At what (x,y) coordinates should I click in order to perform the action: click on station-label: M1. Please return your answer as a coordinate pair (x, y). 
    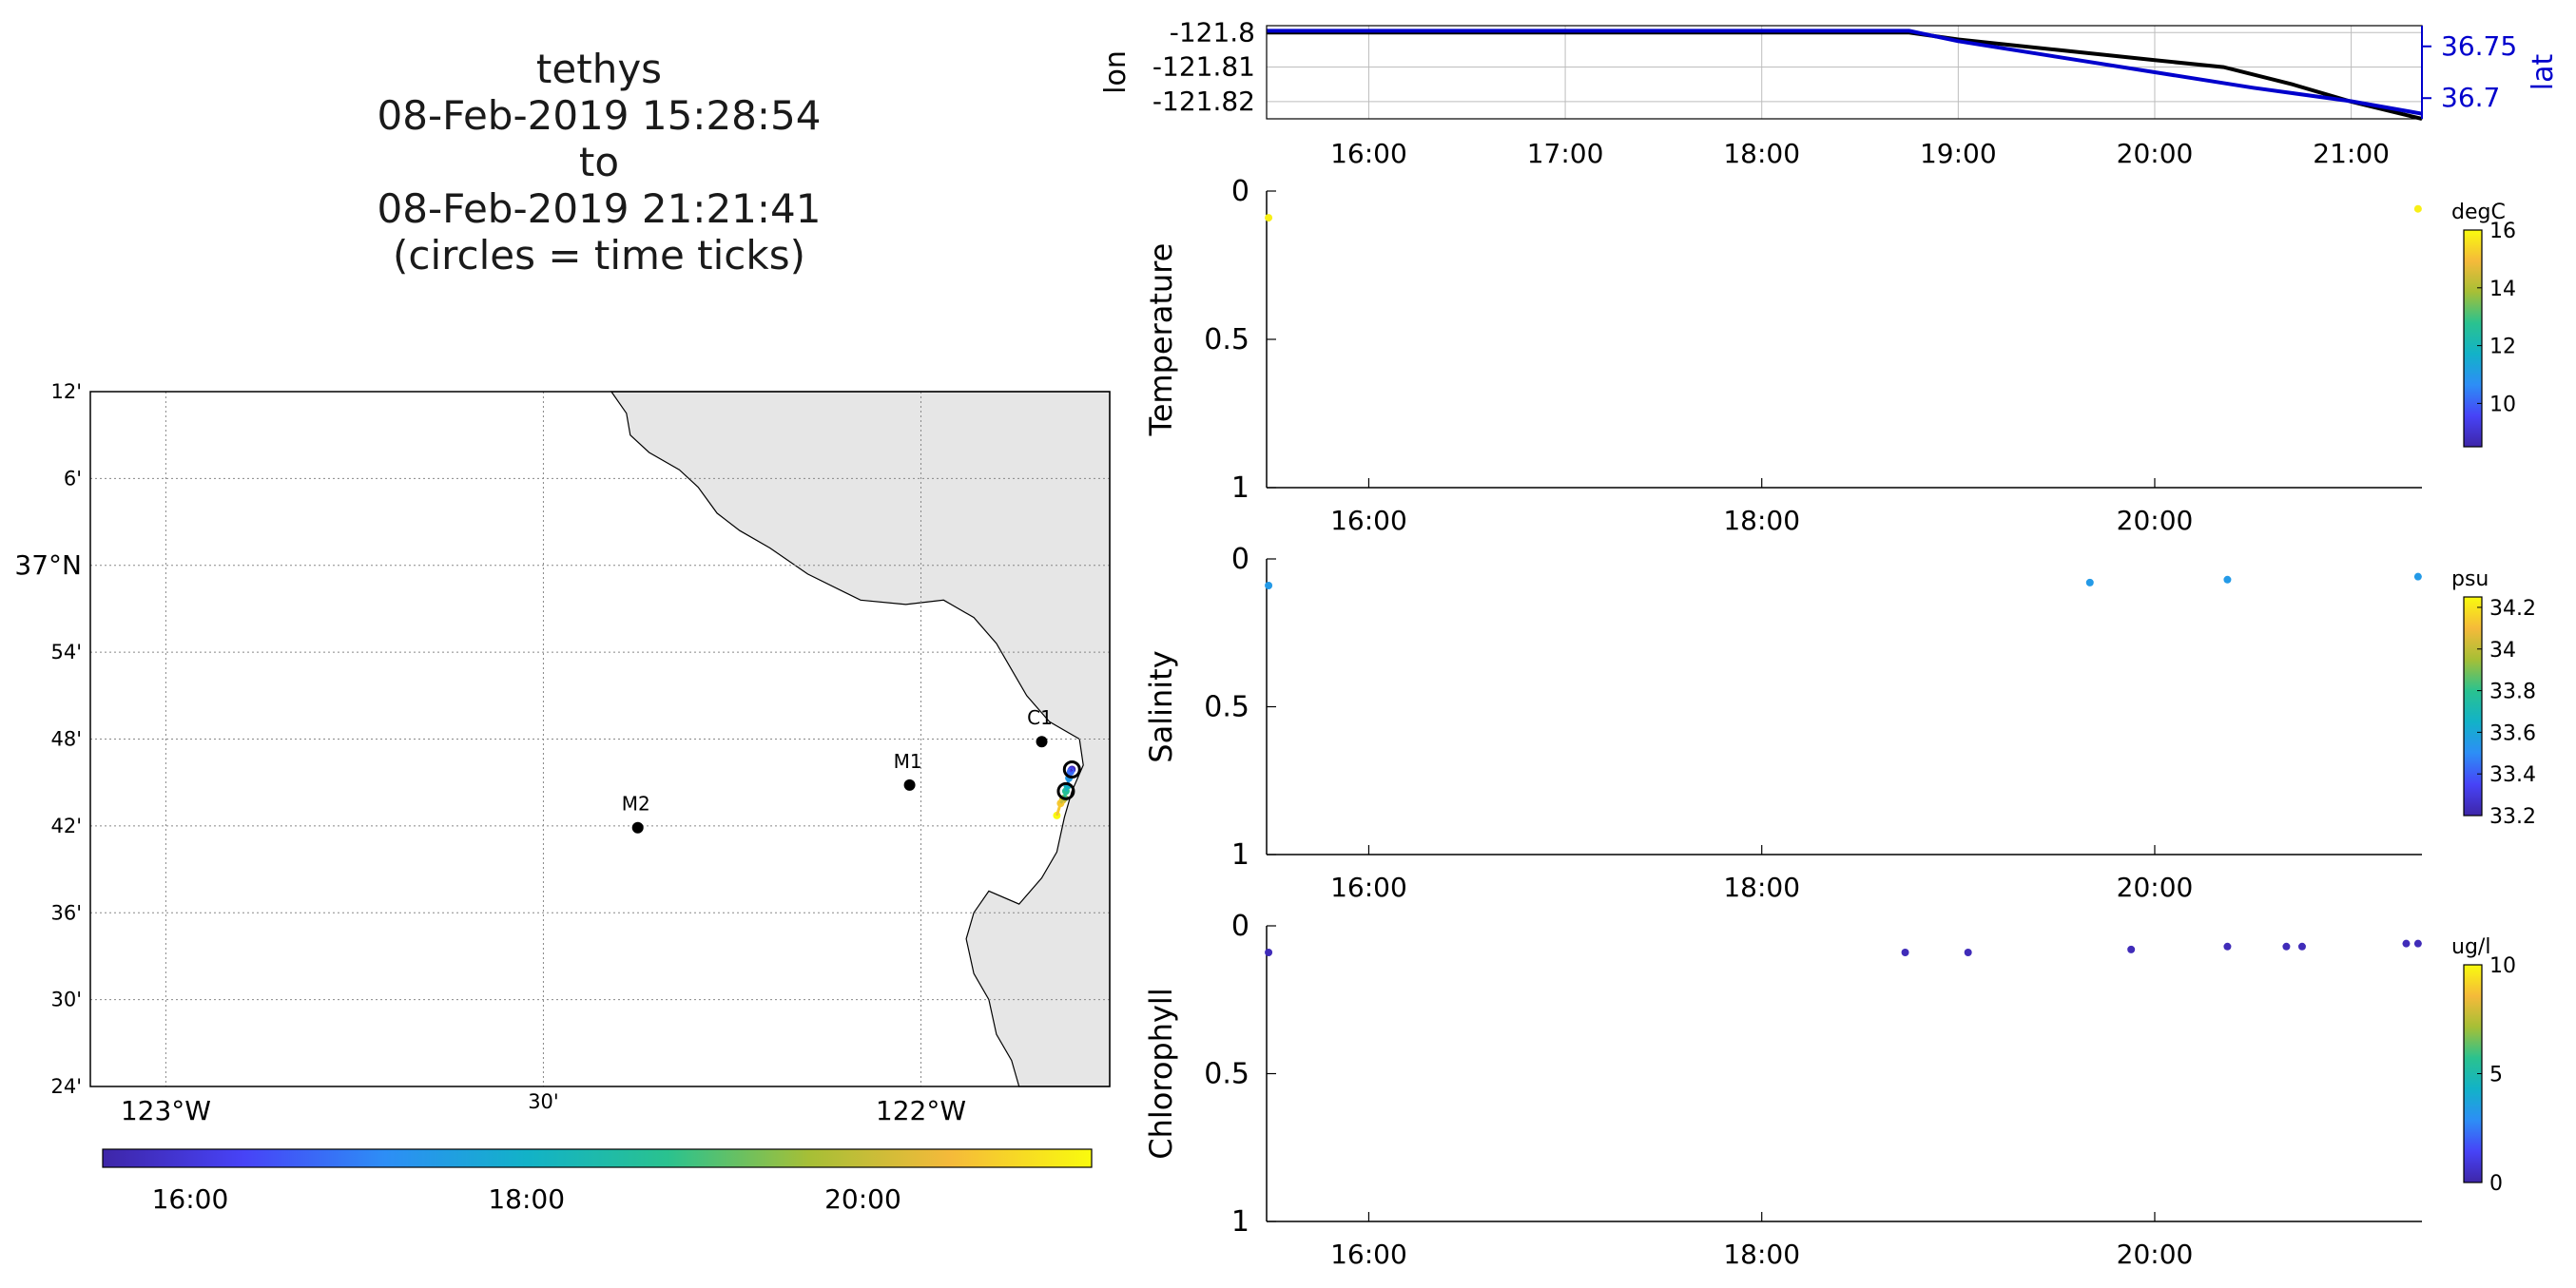
    Looking at the image, I should click on (908, 761).